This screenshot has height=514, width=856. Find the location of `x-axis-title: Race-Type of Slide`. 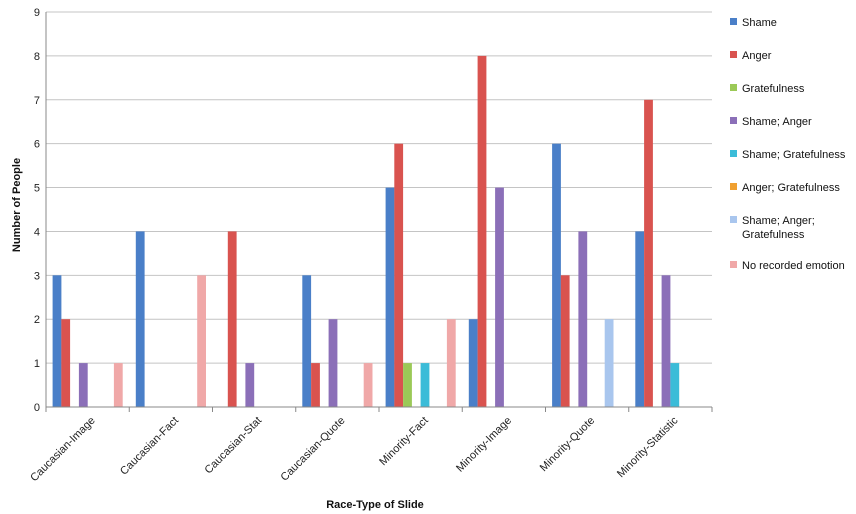

x-axis-title: Race-Type of Slide is located at coordinates (375, 505).